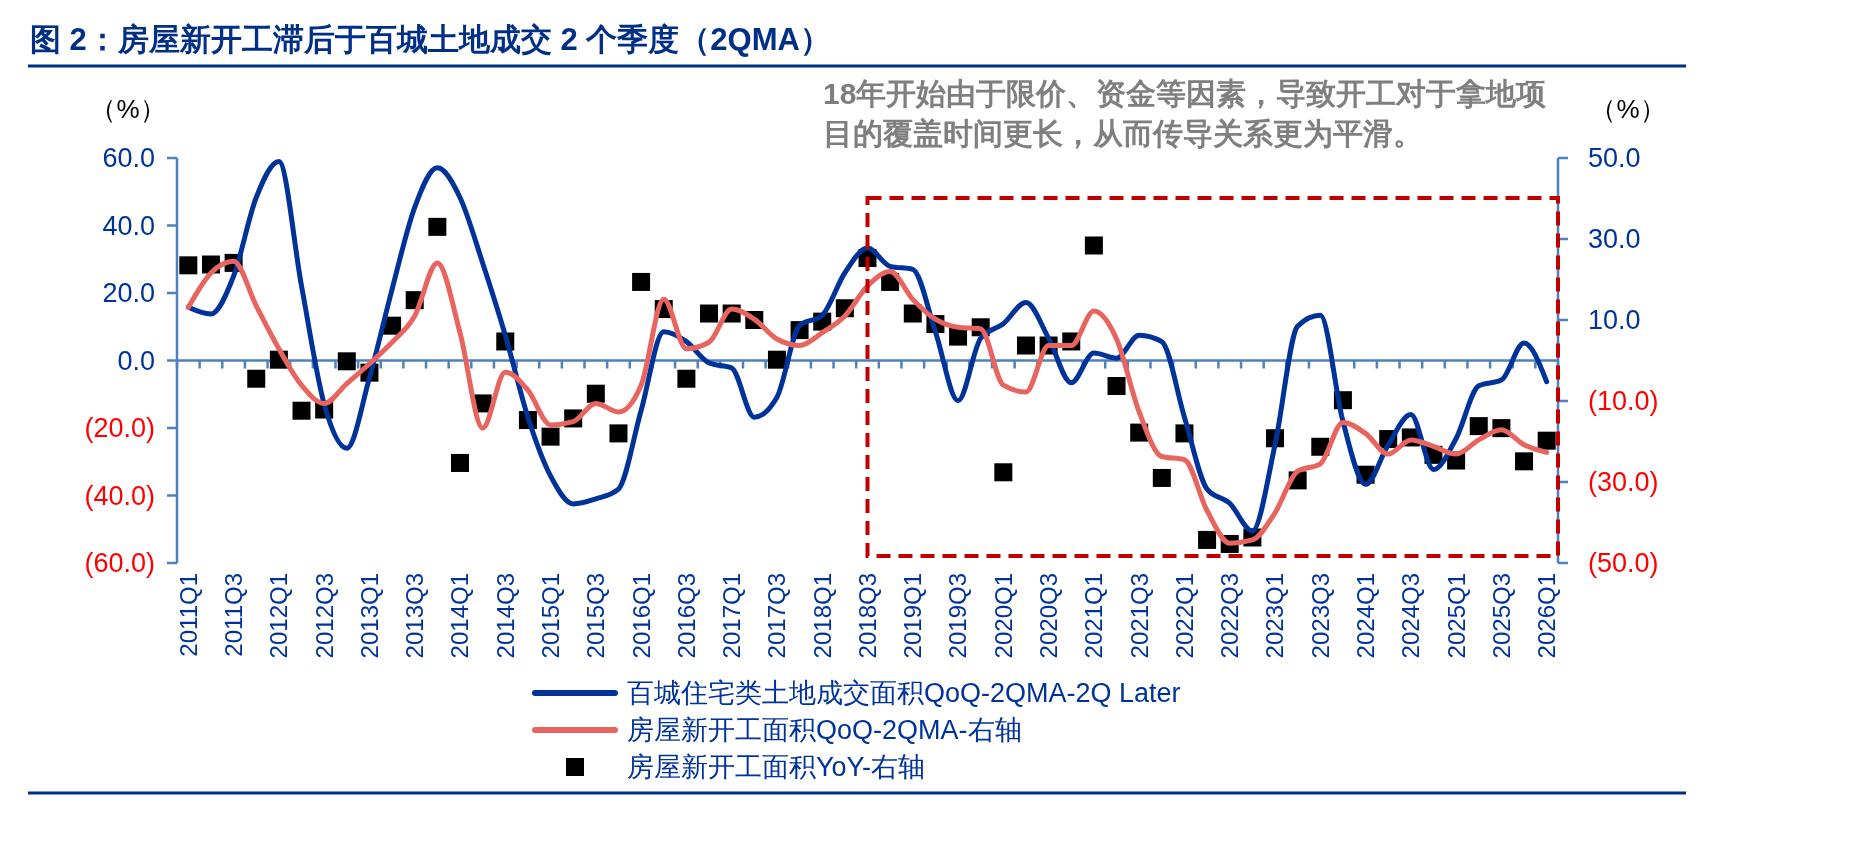  I want to click on x-tick-label: 2026Q1, so click(1547, 616).